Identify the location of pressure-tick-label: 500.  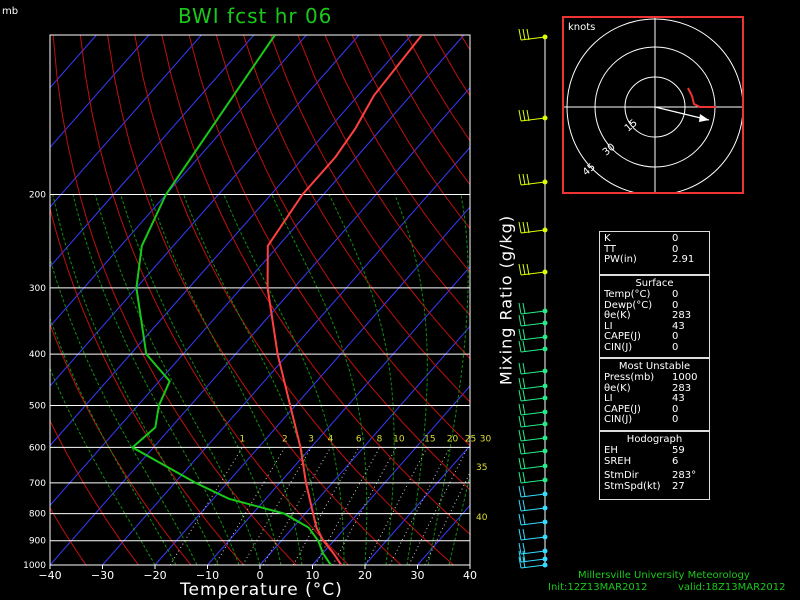
(37, 406).